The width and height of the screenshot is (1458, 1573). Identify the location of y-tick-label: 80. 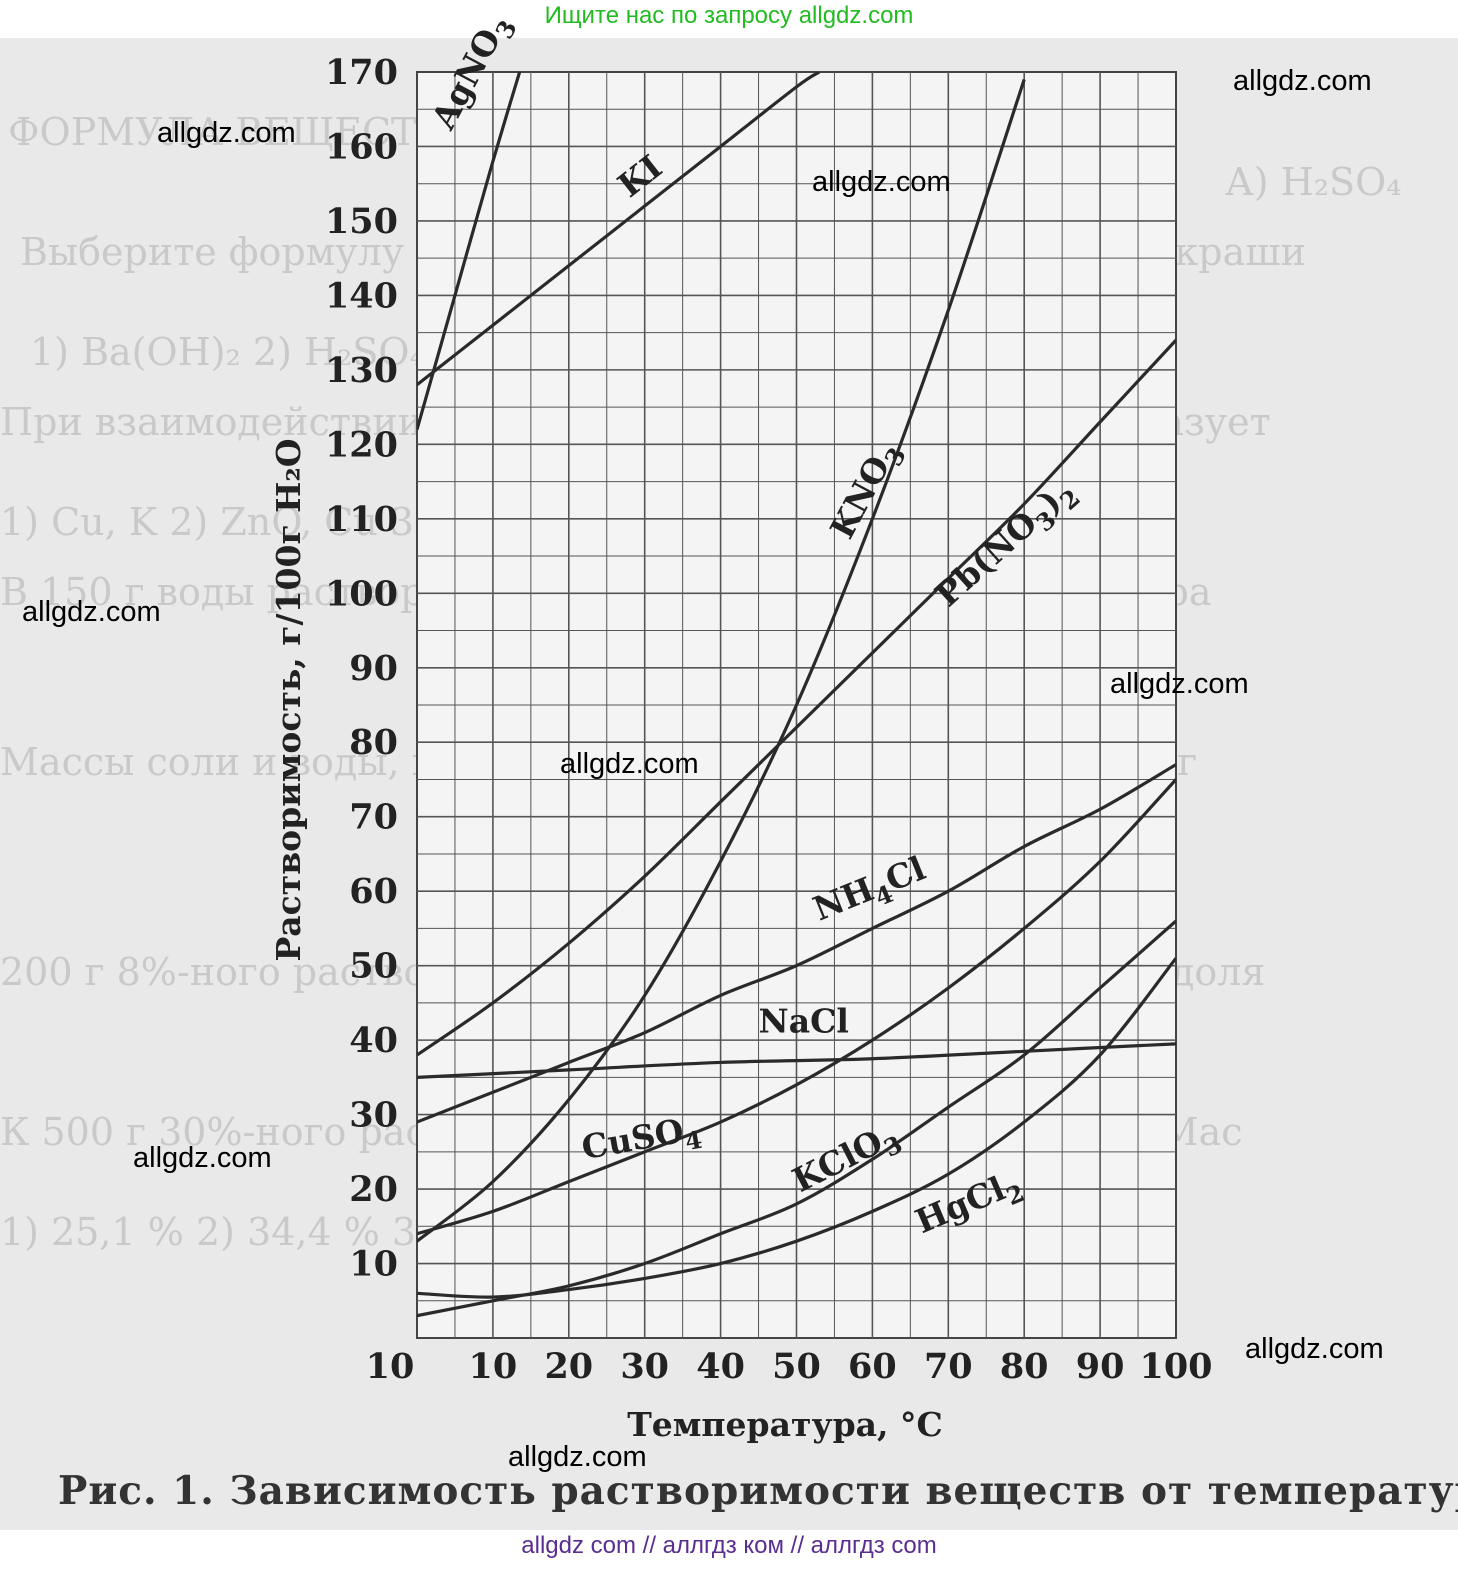
(373, 742).